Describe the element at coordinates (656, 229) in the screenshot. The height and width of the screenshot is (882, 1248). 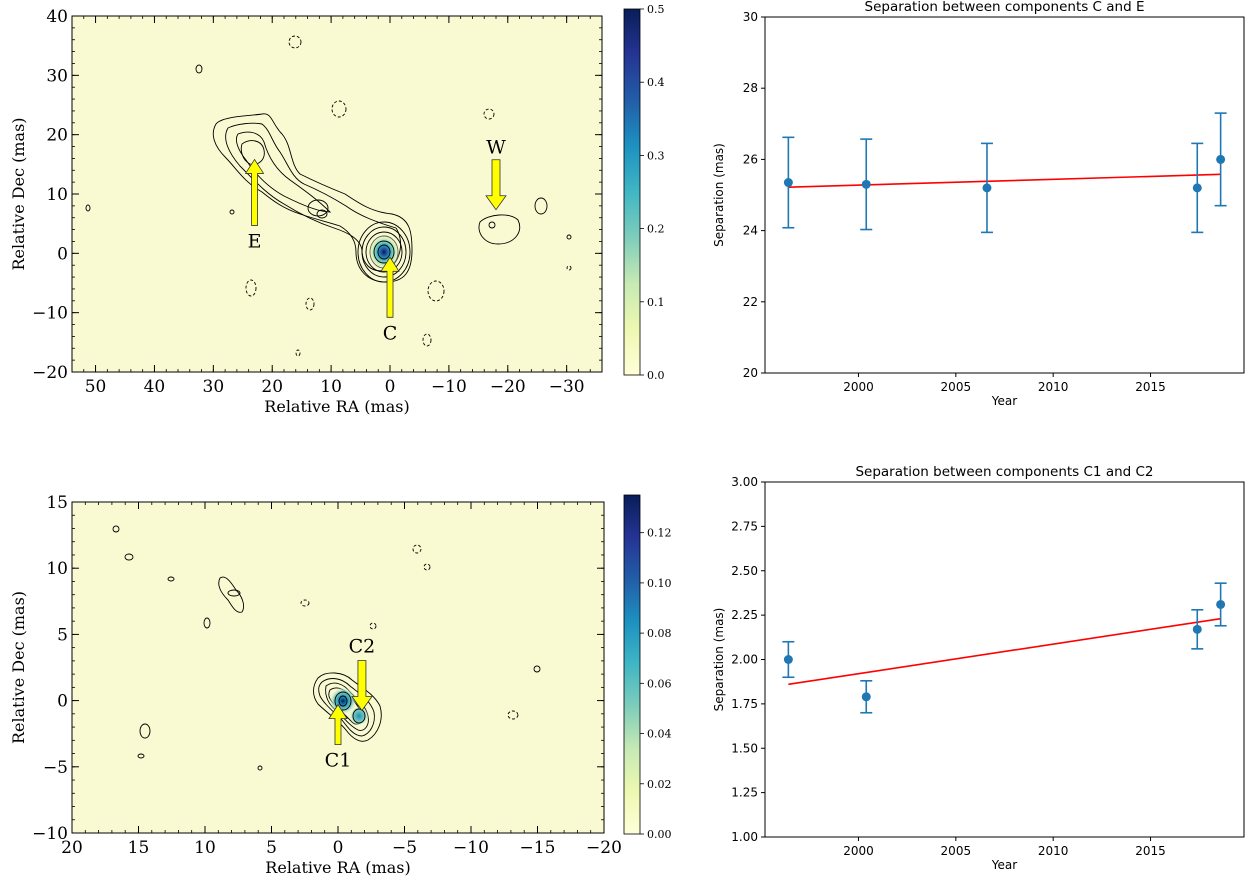
I see `colorbar-tick-label: 0.2` at that location.